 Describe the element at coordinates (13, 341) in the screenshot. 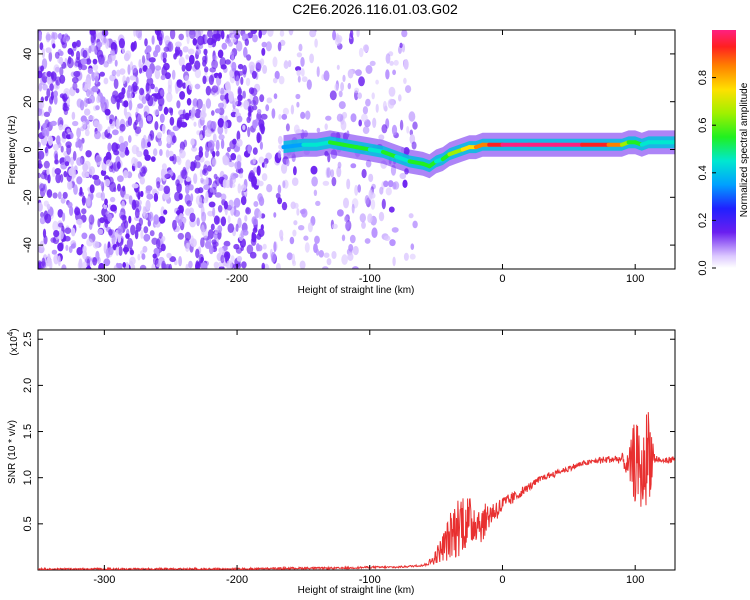

I see `snr-multiplier: (x104)` at that location.